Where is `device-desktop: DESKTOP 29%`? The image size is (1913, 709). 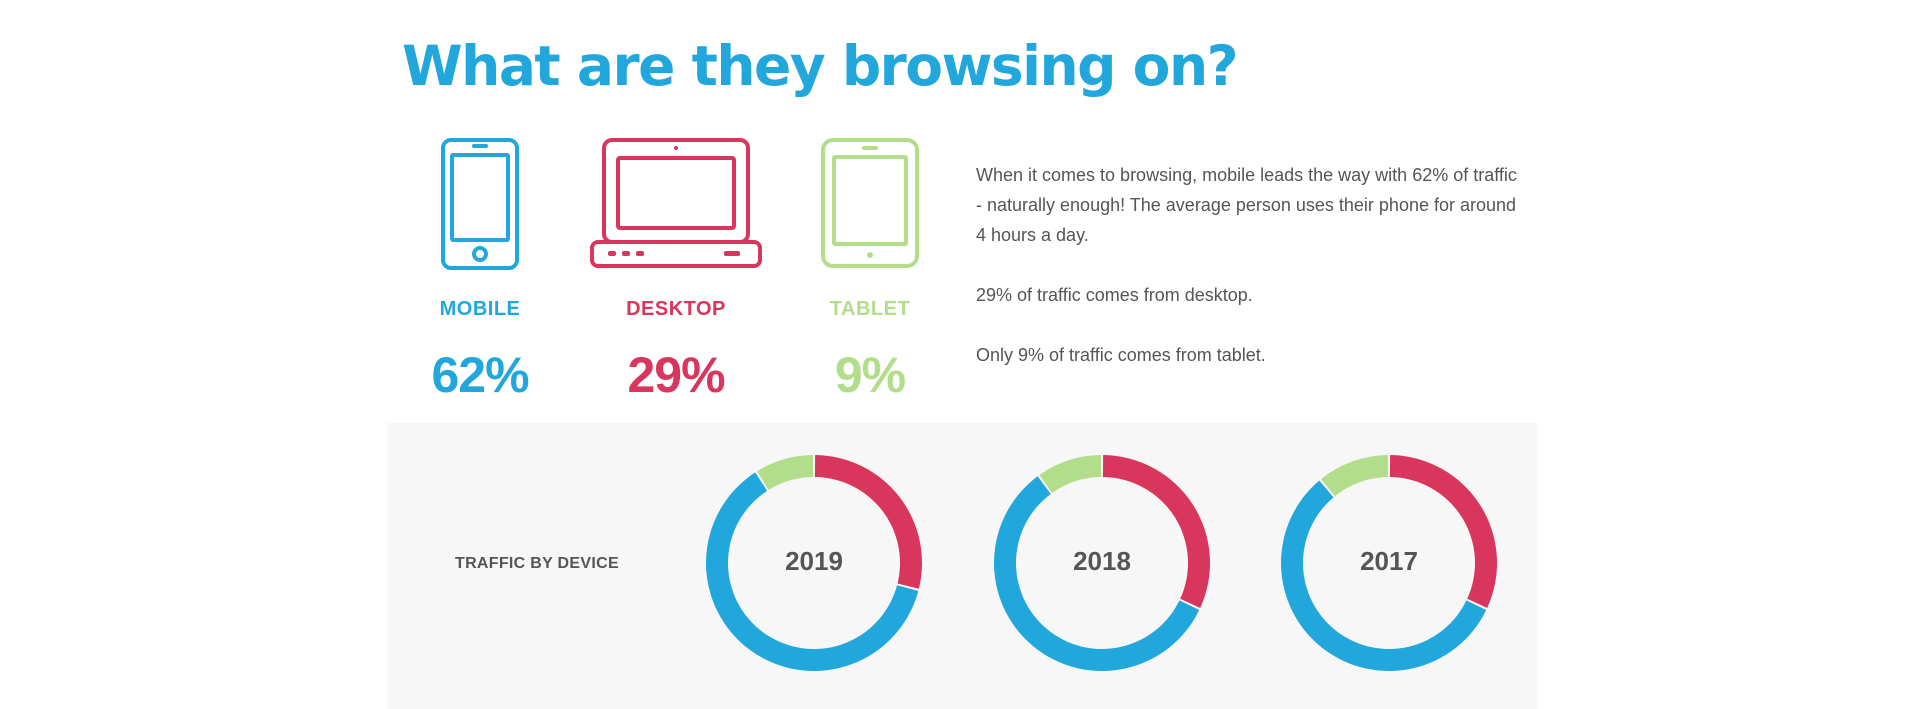
device-desktop: DESKTOP 29% is located at coordinates (676, 270).